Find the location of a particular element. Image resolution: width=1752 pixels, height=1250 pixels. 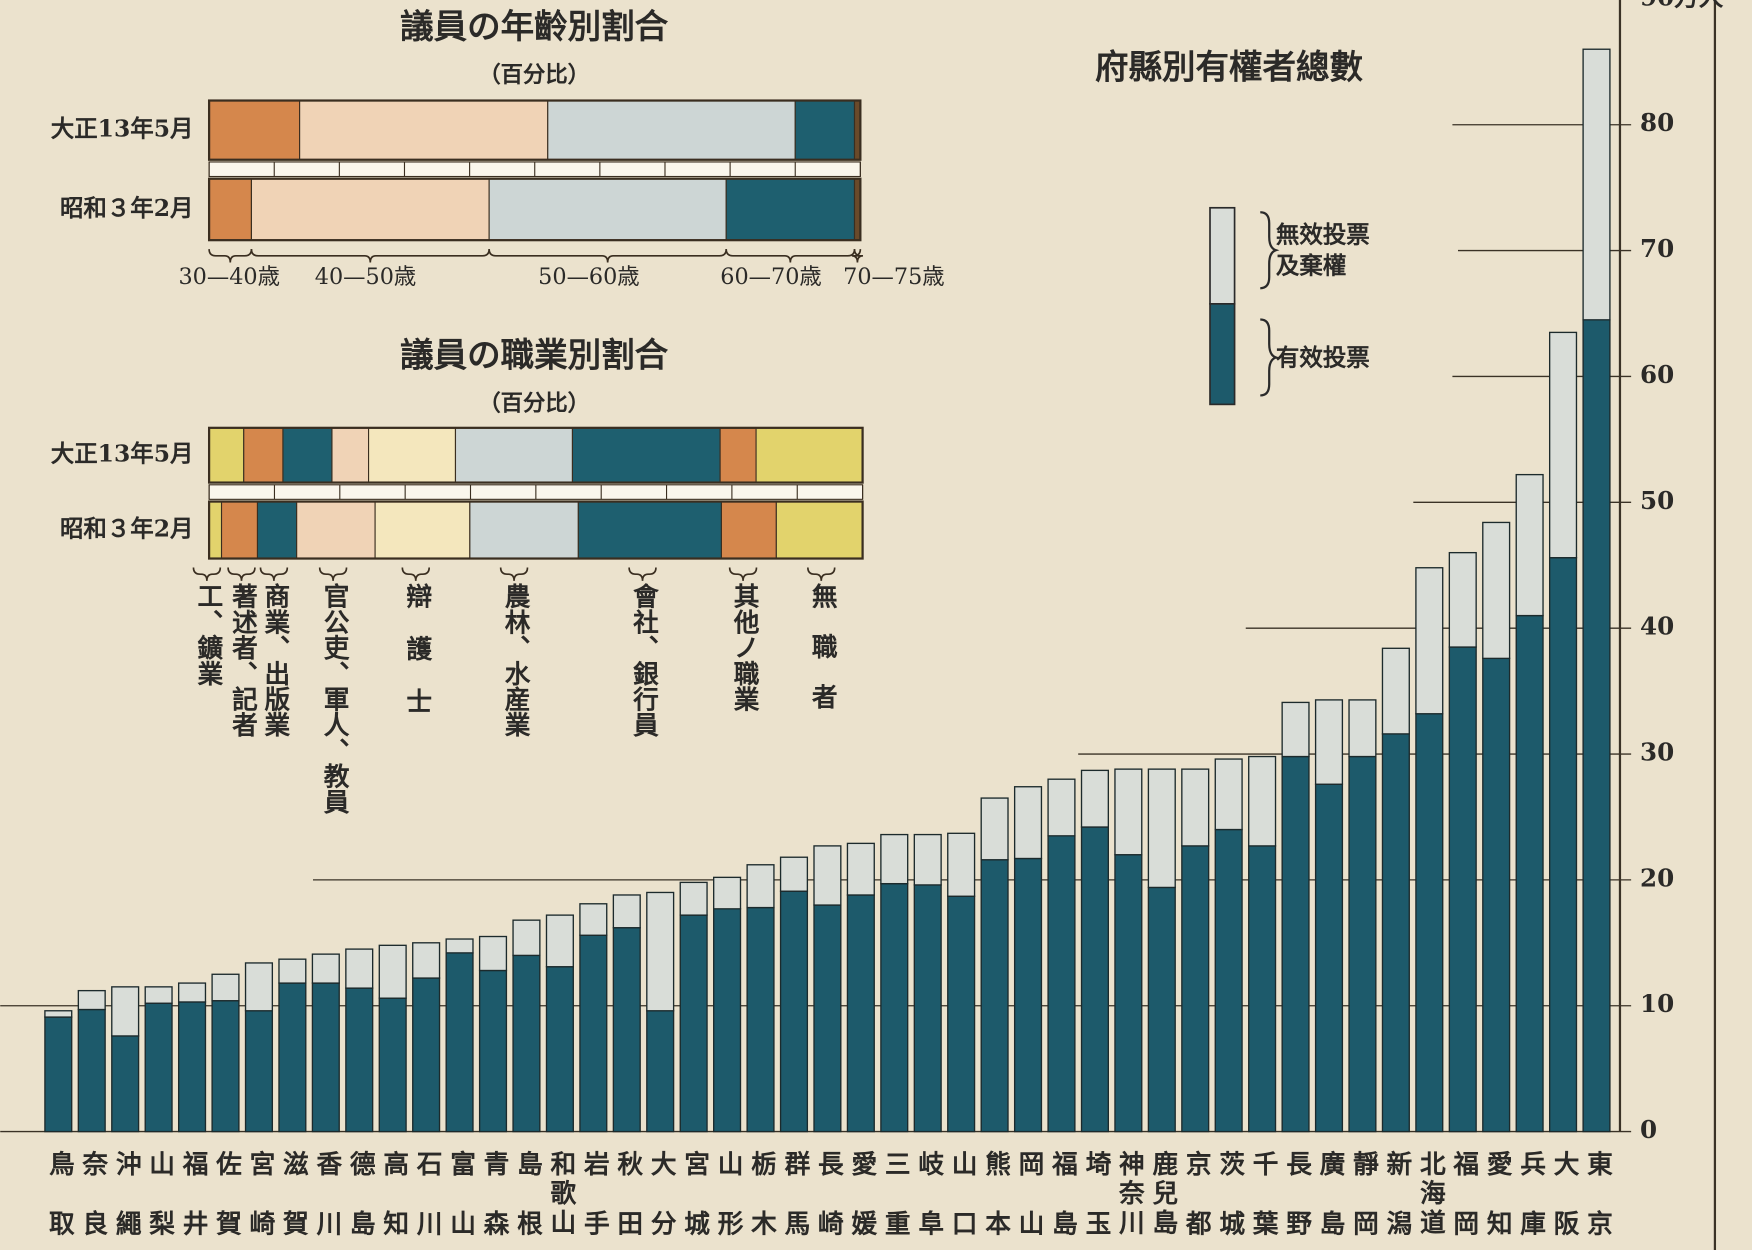

legend-swatch is located at coordinates (1222, 255).